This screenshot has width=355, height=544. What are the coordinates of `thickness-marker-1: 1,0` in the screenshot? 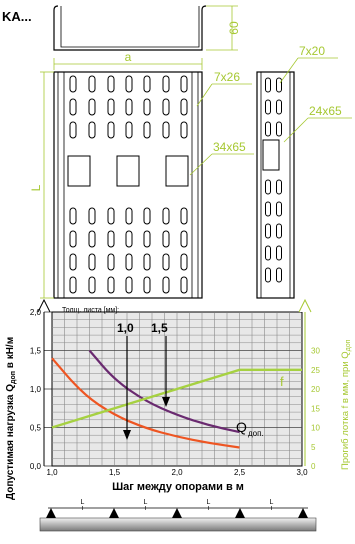 It's located at (125, 380).